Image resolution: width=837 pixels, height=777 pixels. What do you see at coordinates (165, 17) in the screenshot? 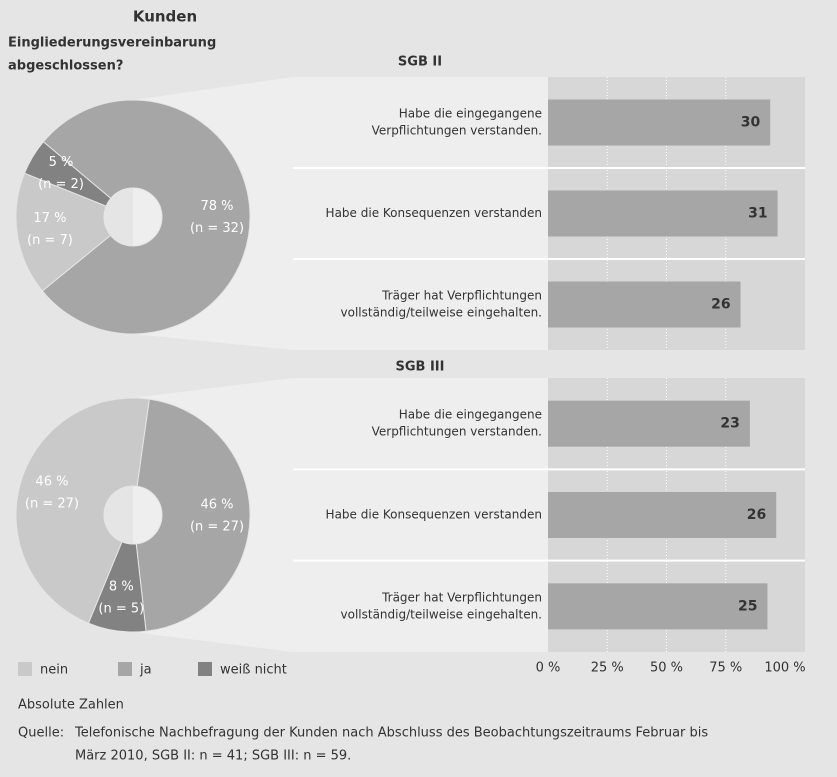
I see `chart-title: Kunden` at bounding box center [165, 17].